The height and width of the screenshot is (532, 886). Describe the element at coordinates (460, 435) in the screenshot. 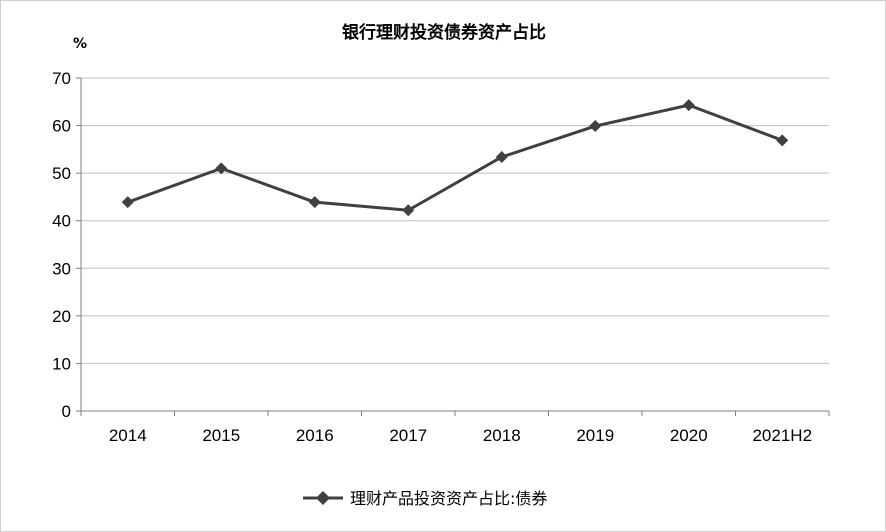

I see `x-axis-tick-labels: 2014 2015 2016 2017 2018 2019 2020 2021H2` at that location.